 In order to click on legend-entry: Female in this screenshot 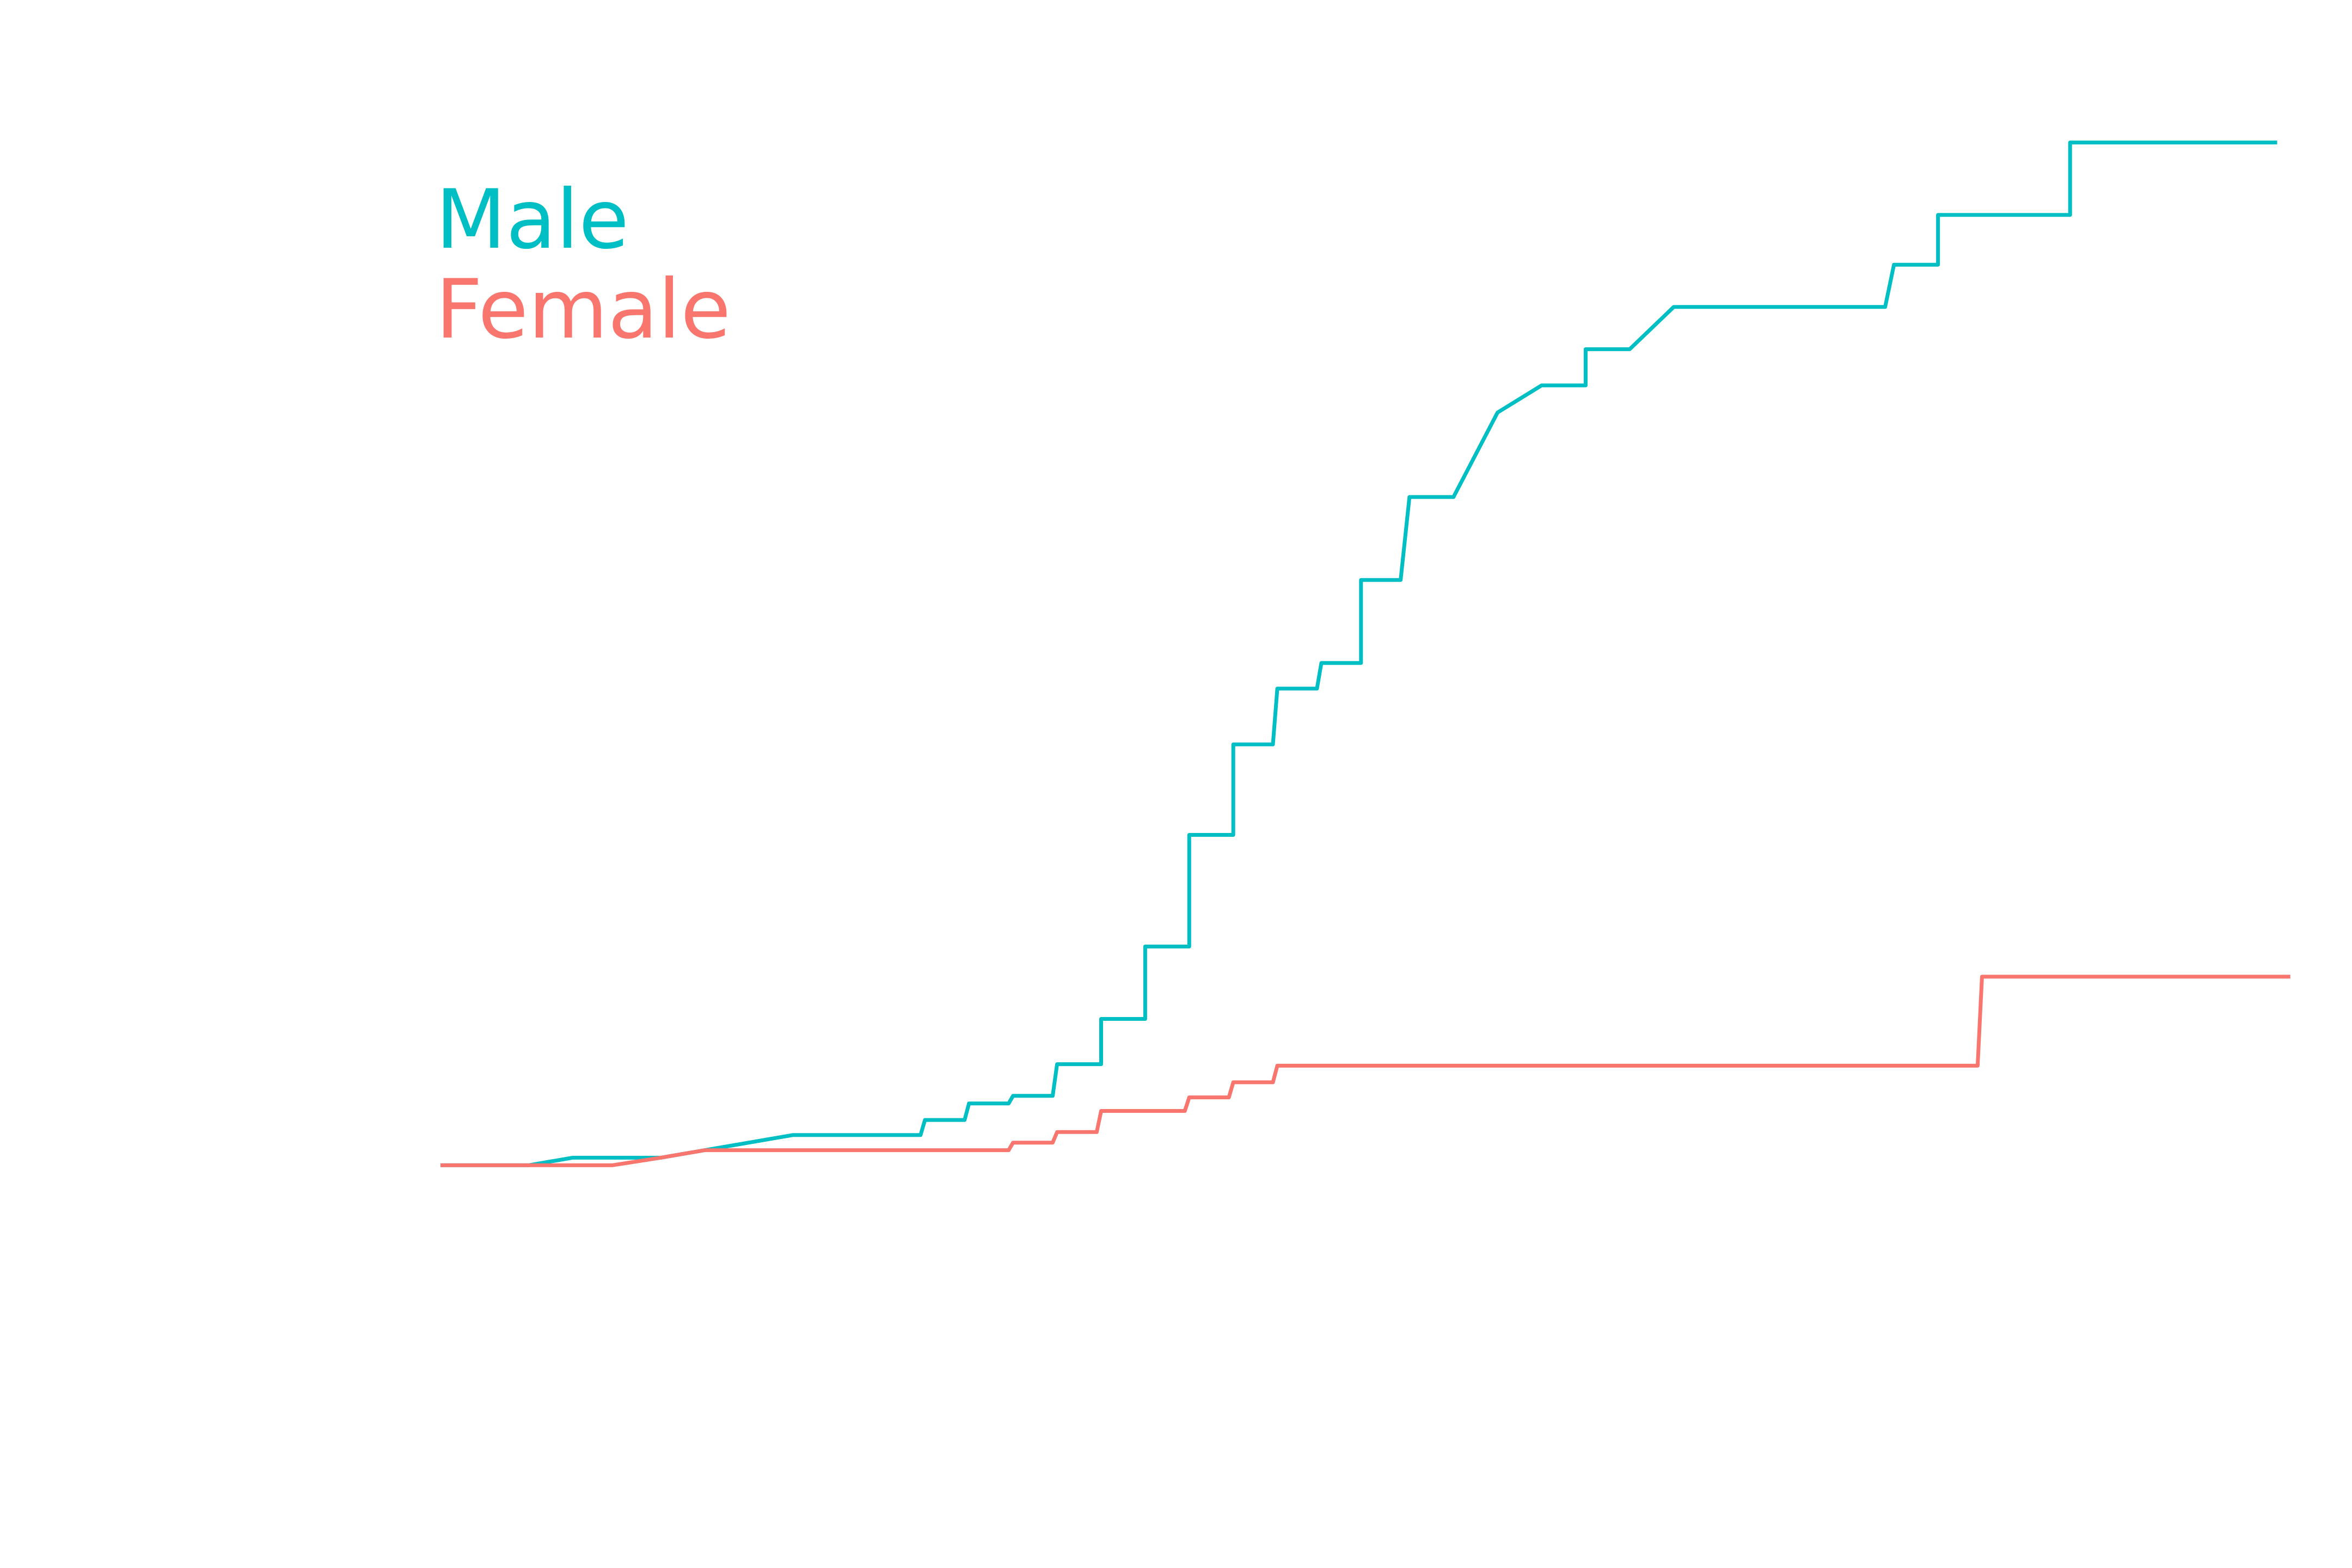, I will do `click(583, 309)`.